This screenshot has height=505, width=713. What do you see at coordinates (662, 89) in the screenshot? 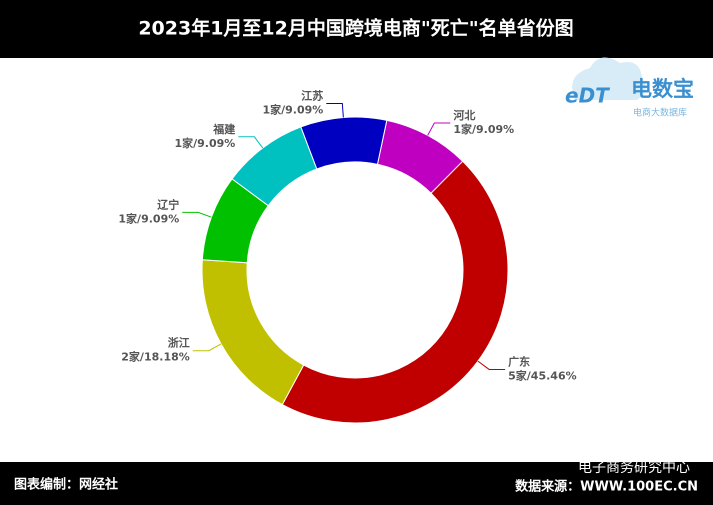
I see `logo-name: 电数宝` at bounding box center [662, 89].